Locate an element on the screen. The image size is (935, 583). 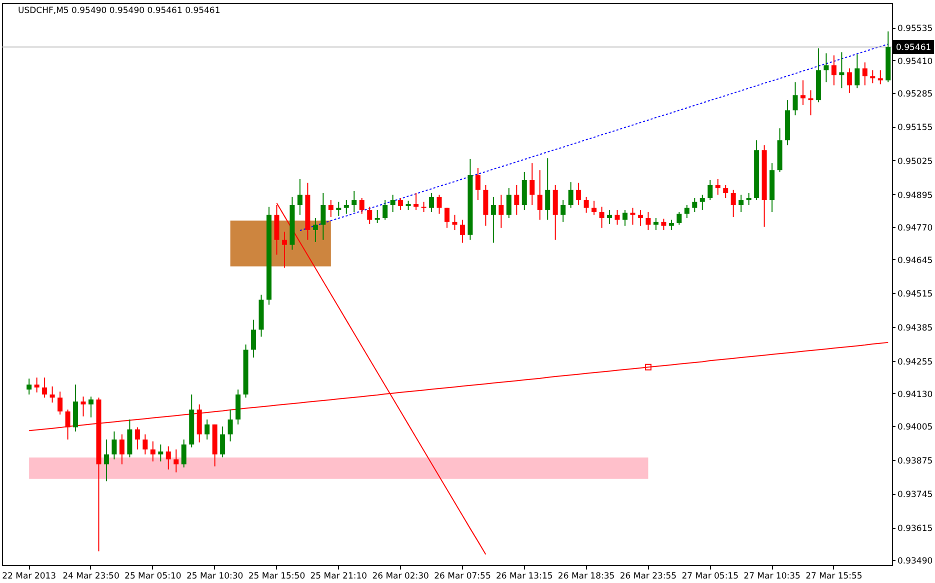
x-tick-label: 27 Mar 05:15 is located at coordinates (710, 577).